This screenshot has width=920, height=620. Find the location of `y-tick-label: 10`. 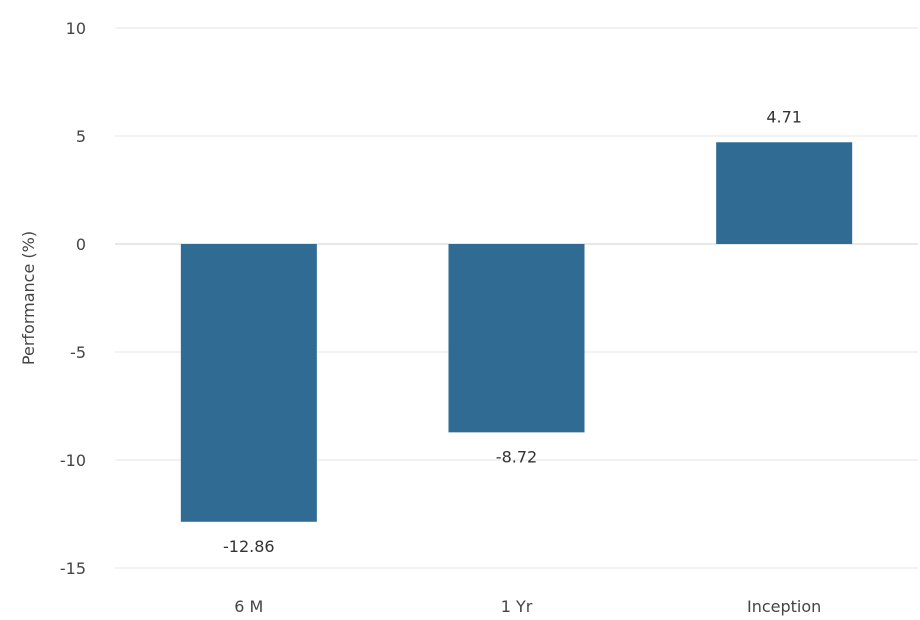

y-tick-label: 10 is located at coordinates (76, 28).